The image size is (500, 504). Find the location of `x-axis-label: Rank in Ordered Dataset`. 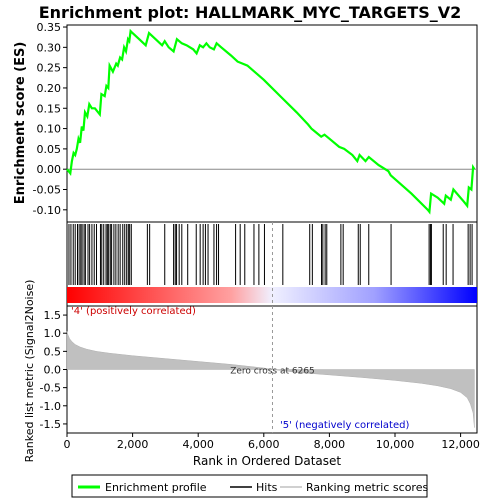

x-axis-label: Rank in Ordered Dataset is located at coordinates (267, 461).